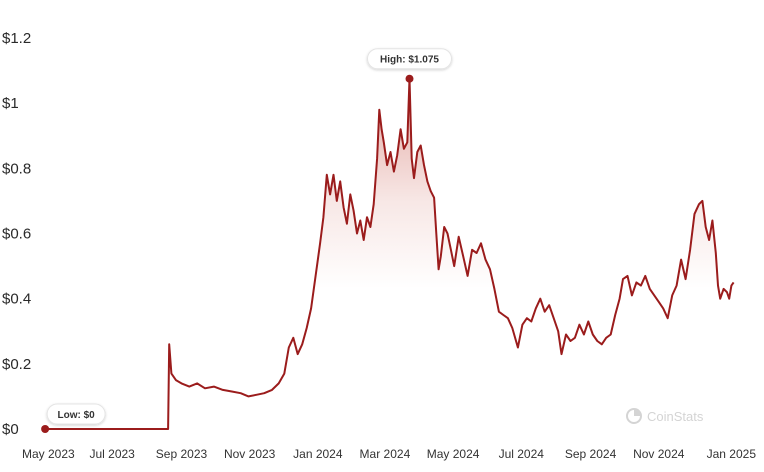 The width and height of the screenshot is (764, 472). What do you see at coordinates (45, 429) in the screenshot?
I see `low-marker` at bounding box center [45, 429].